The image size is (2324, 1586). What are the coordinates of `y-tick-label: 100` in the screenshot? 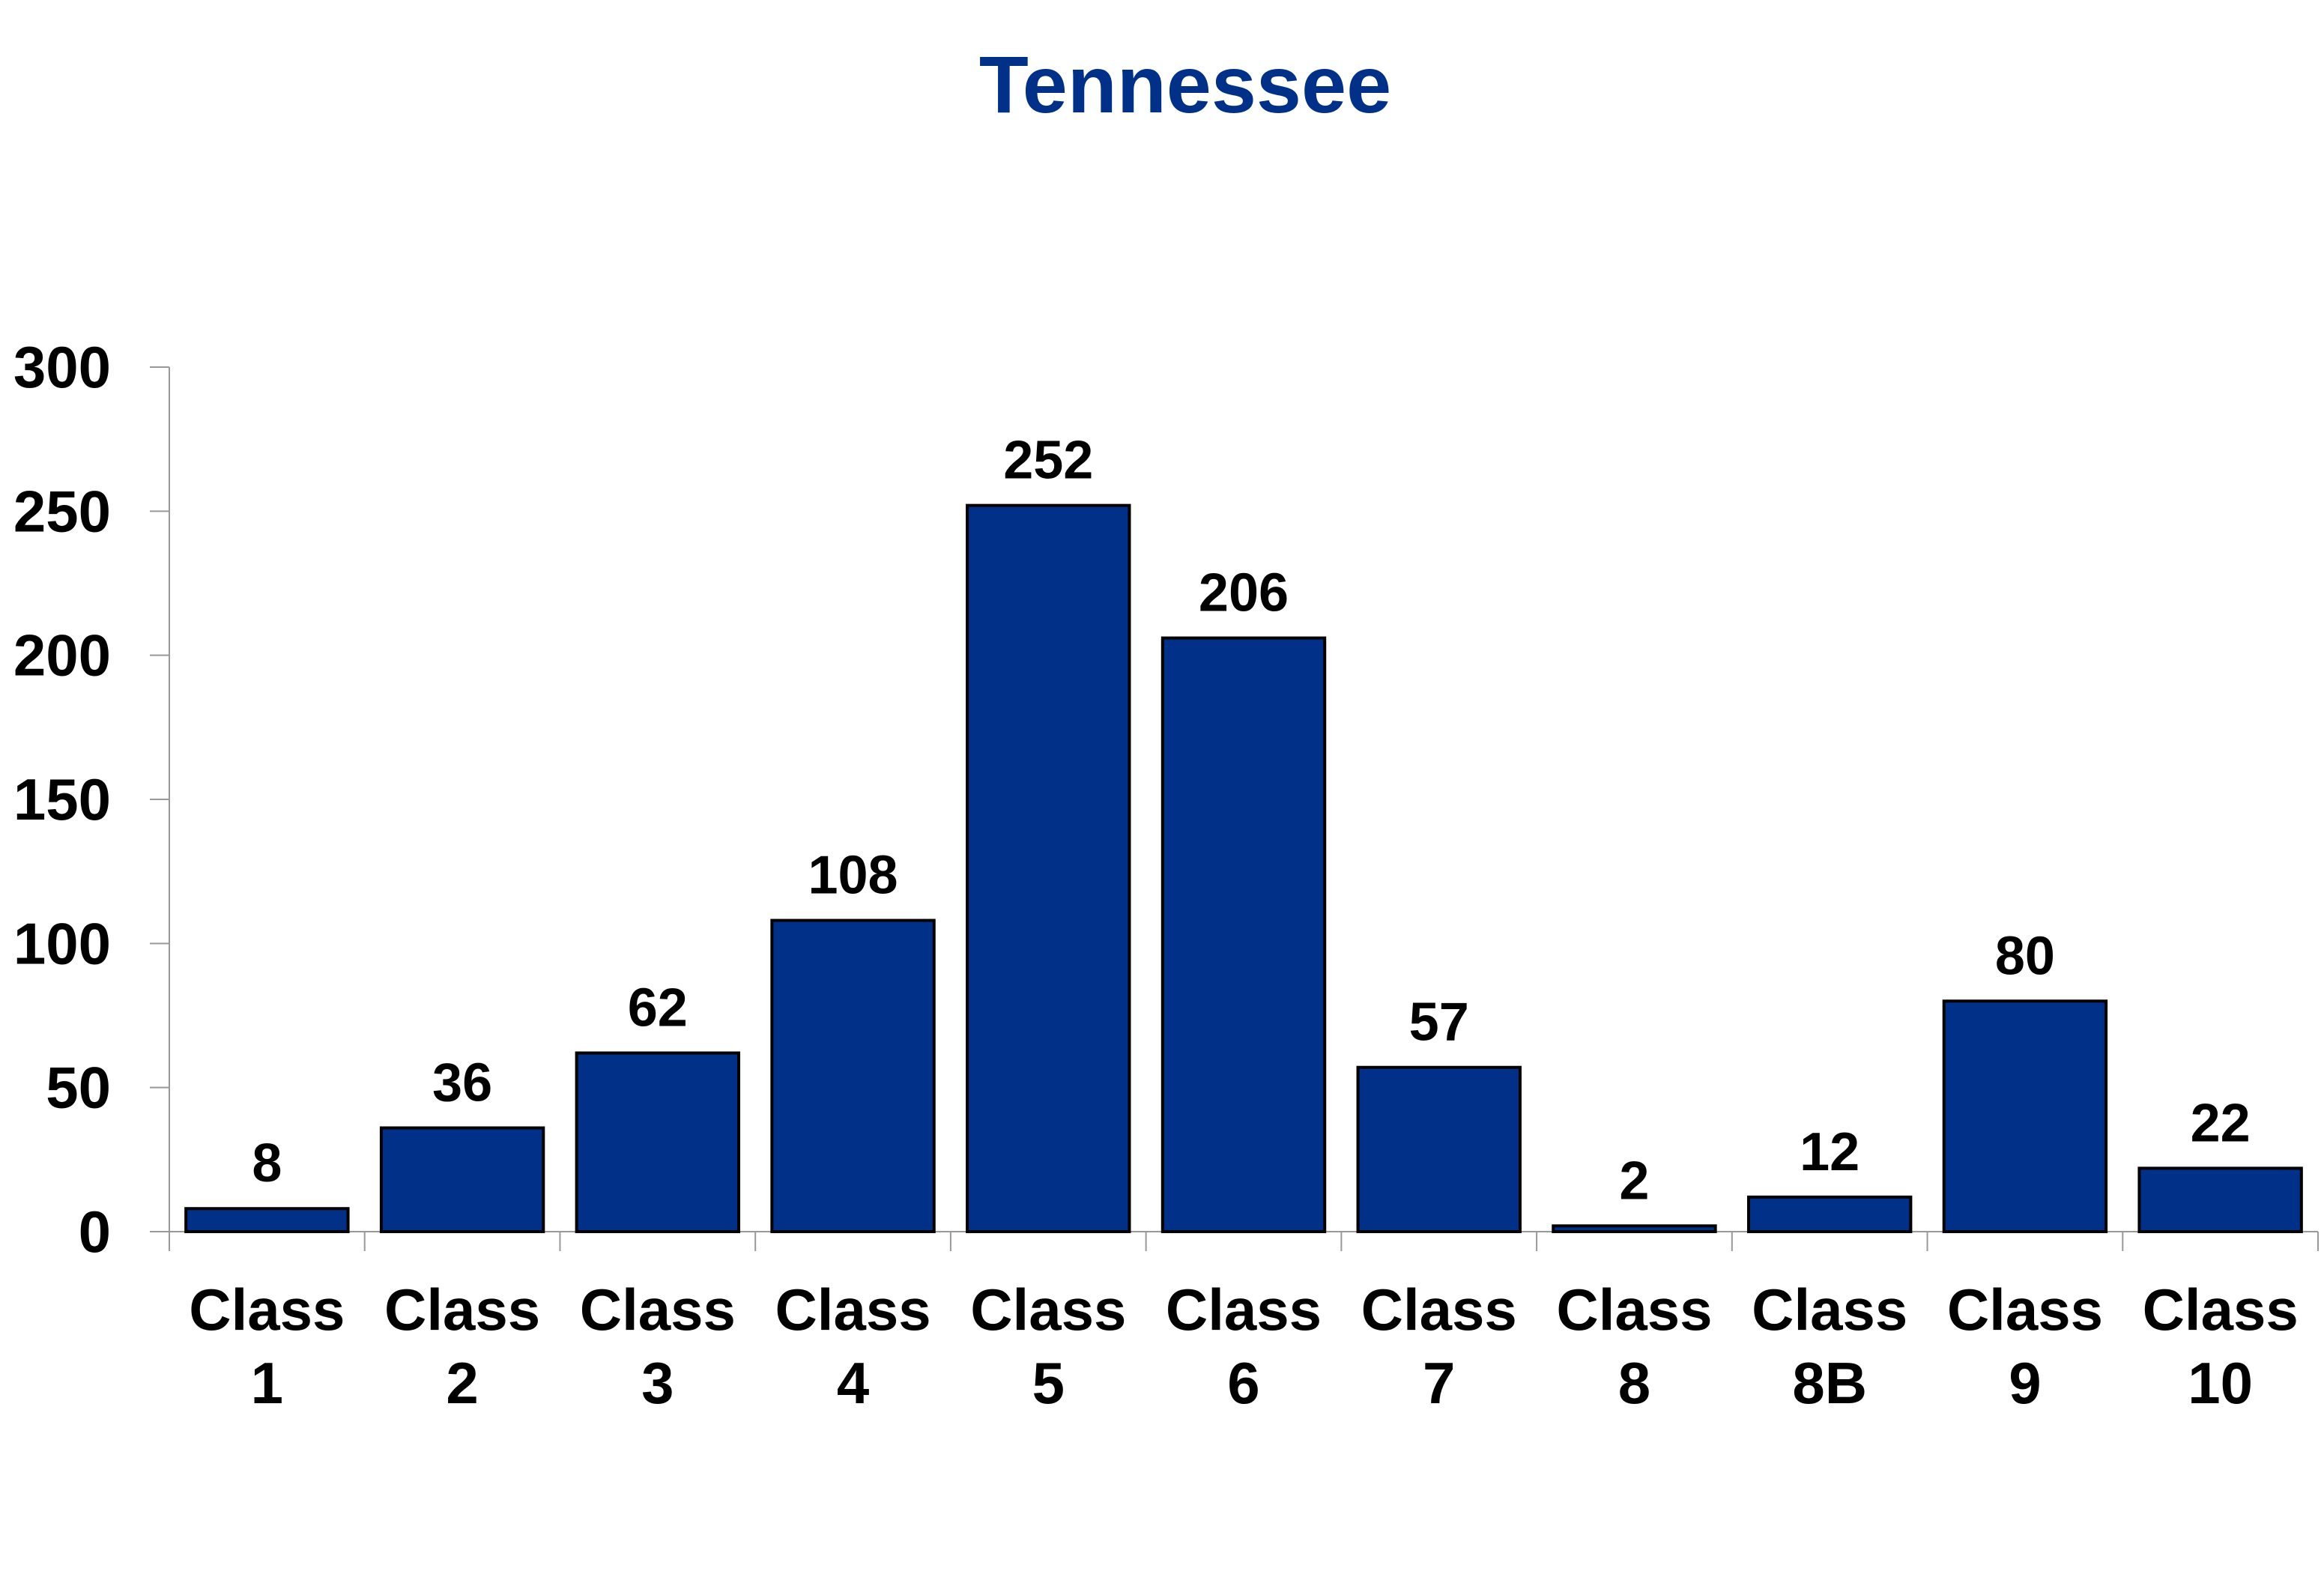 It's located at (62, 943).